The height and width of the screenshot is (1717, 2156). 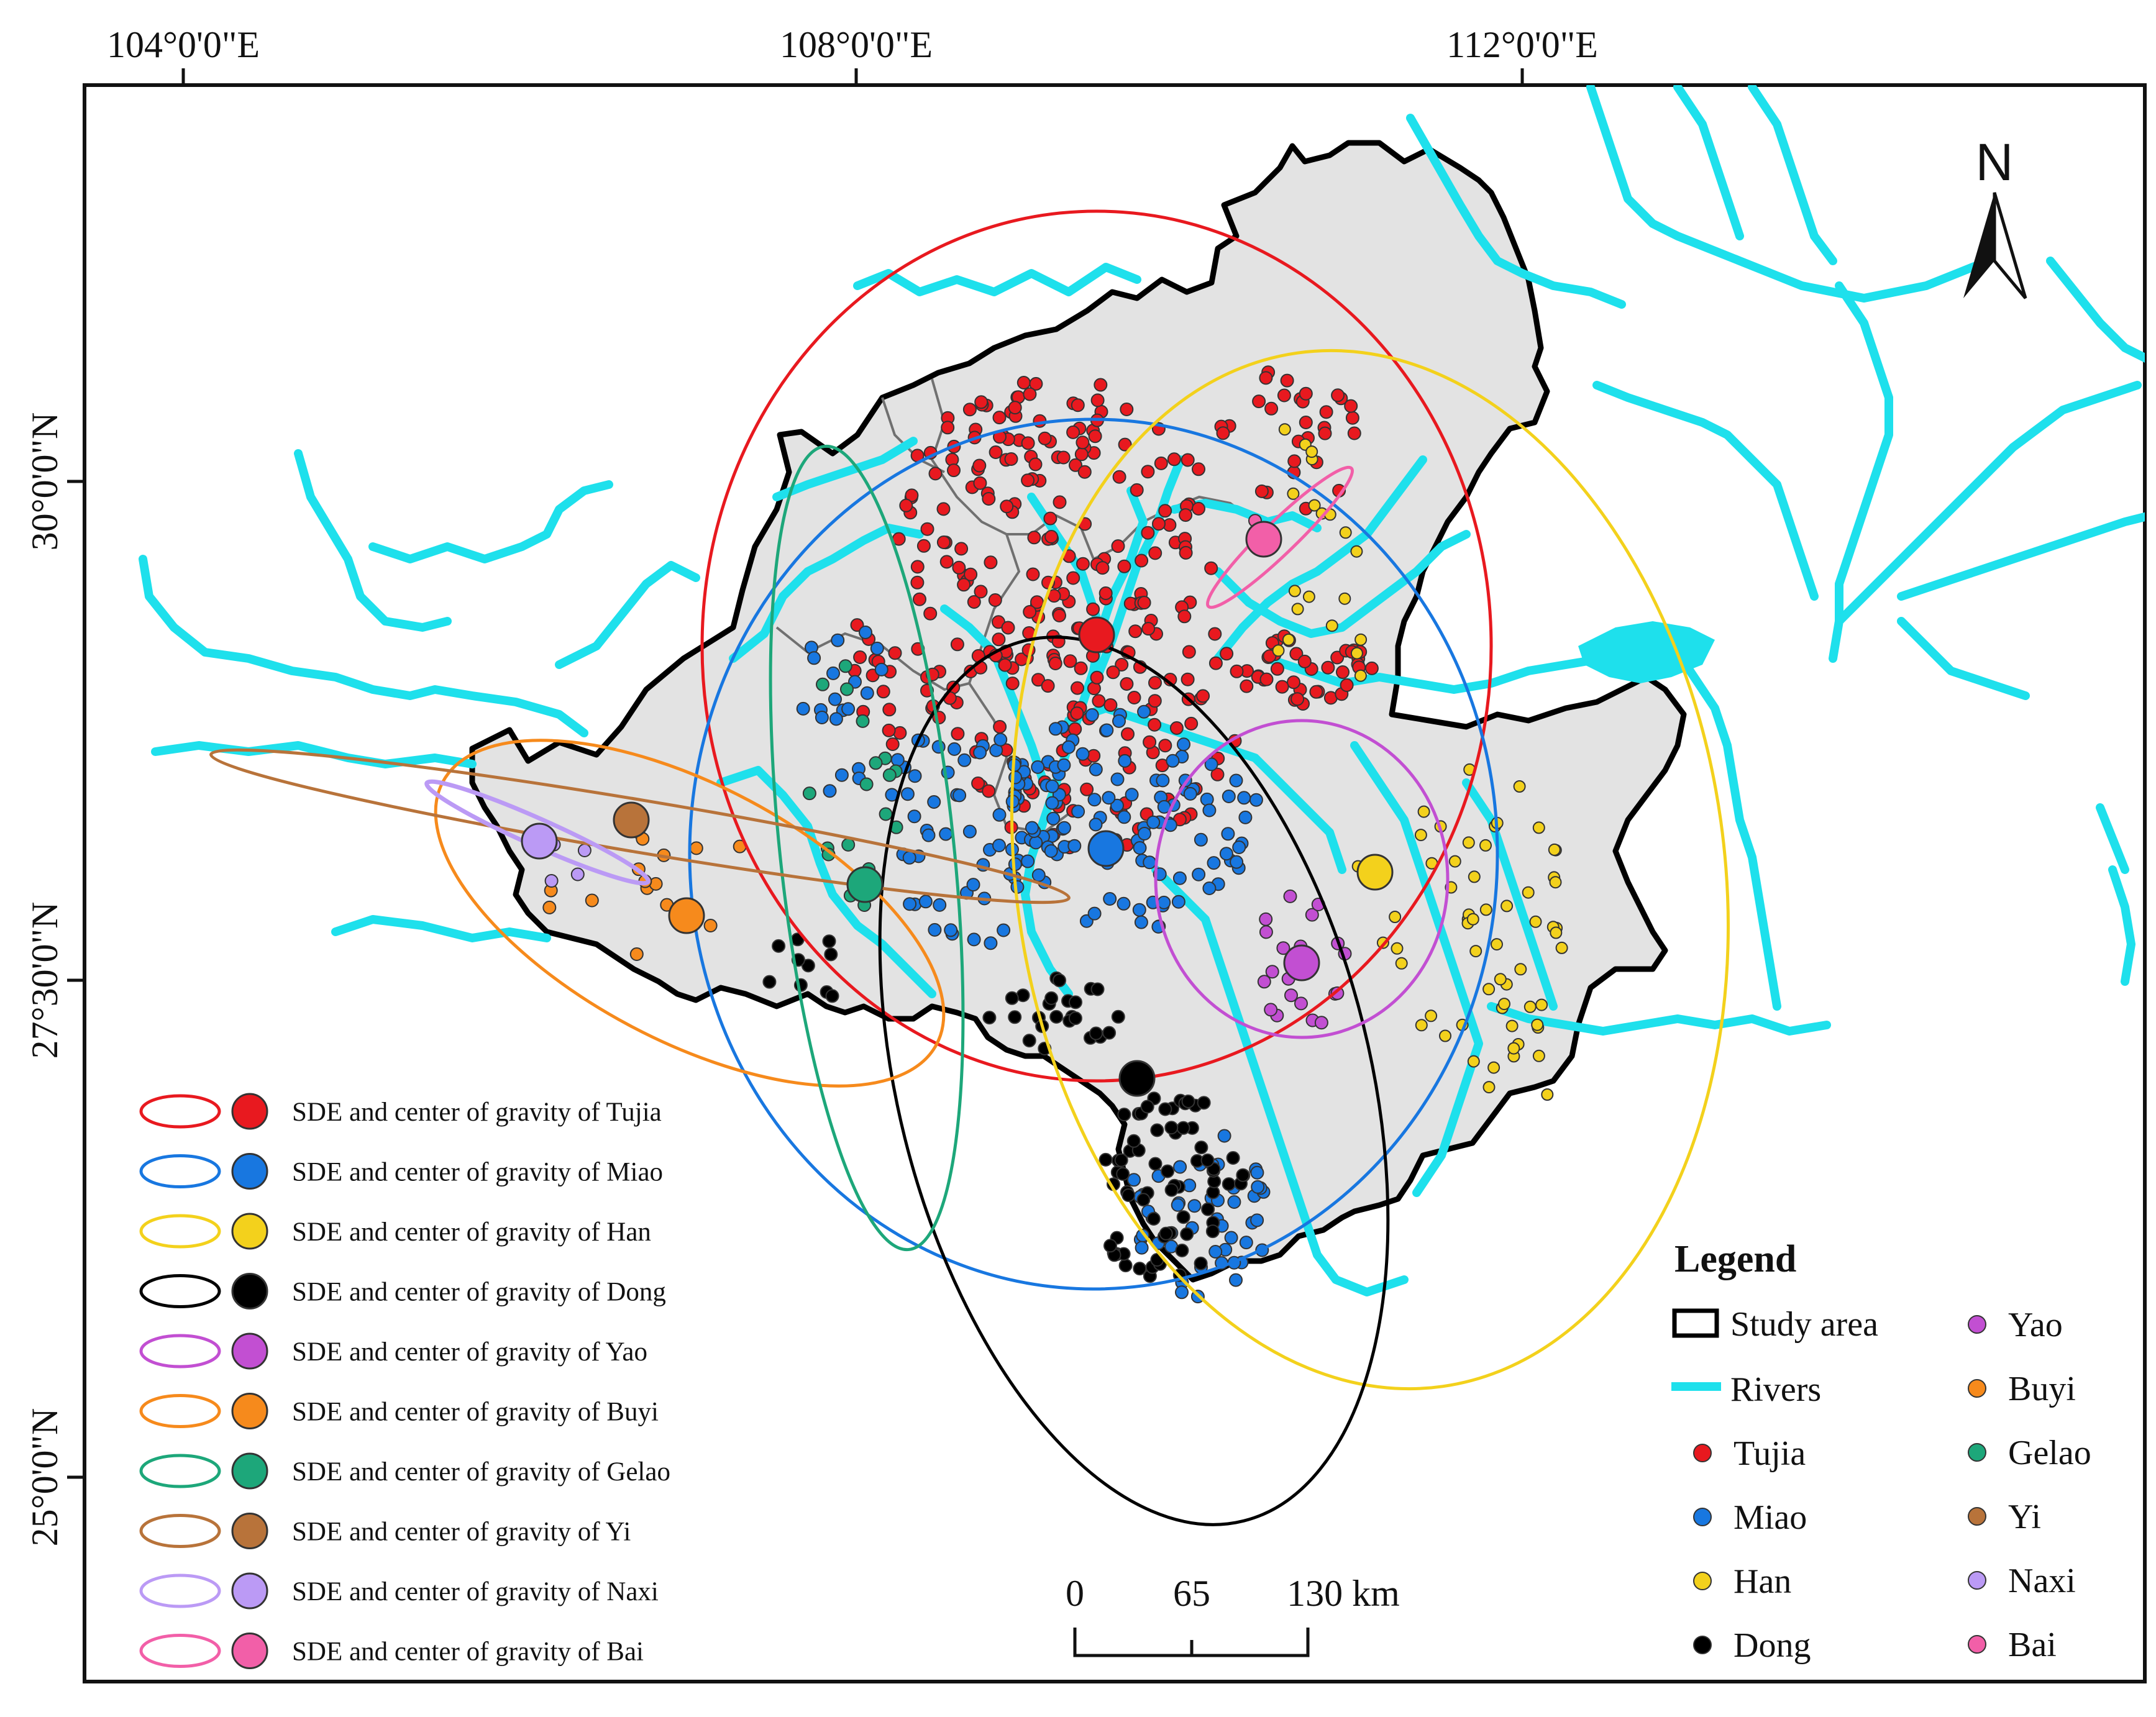 I want to click on center-tujia, so click(x=1096, y=635).